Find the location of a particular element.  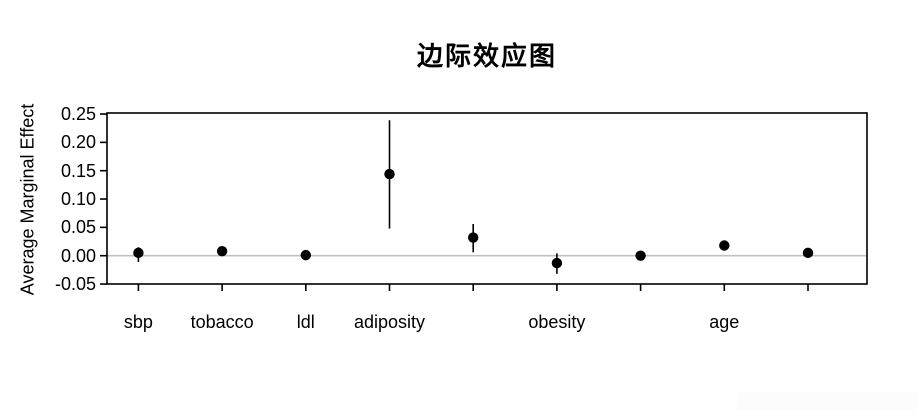

y-tick-label: -0.05 is located at coordinates (75, 284).